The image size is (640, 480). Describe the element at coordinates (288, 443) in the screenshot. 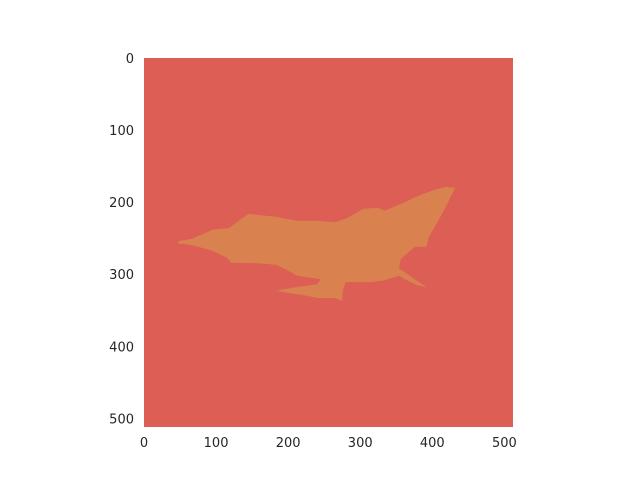

I see `x-tick-label: 200` at that location.